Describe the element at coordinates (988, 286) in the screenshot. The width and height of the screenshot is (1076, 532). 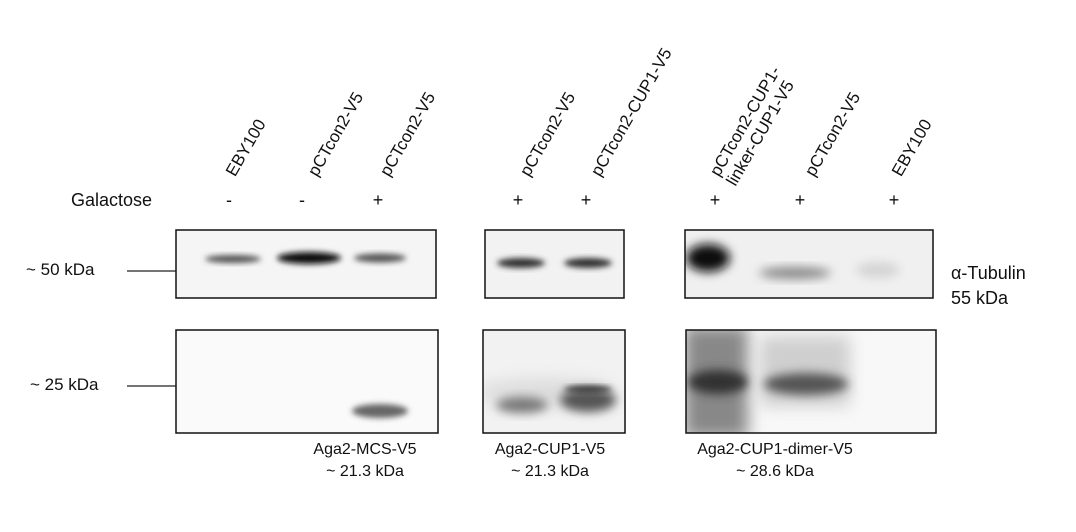
I see `tubulin-label: α-Tubulin 55 kDa` at that location.